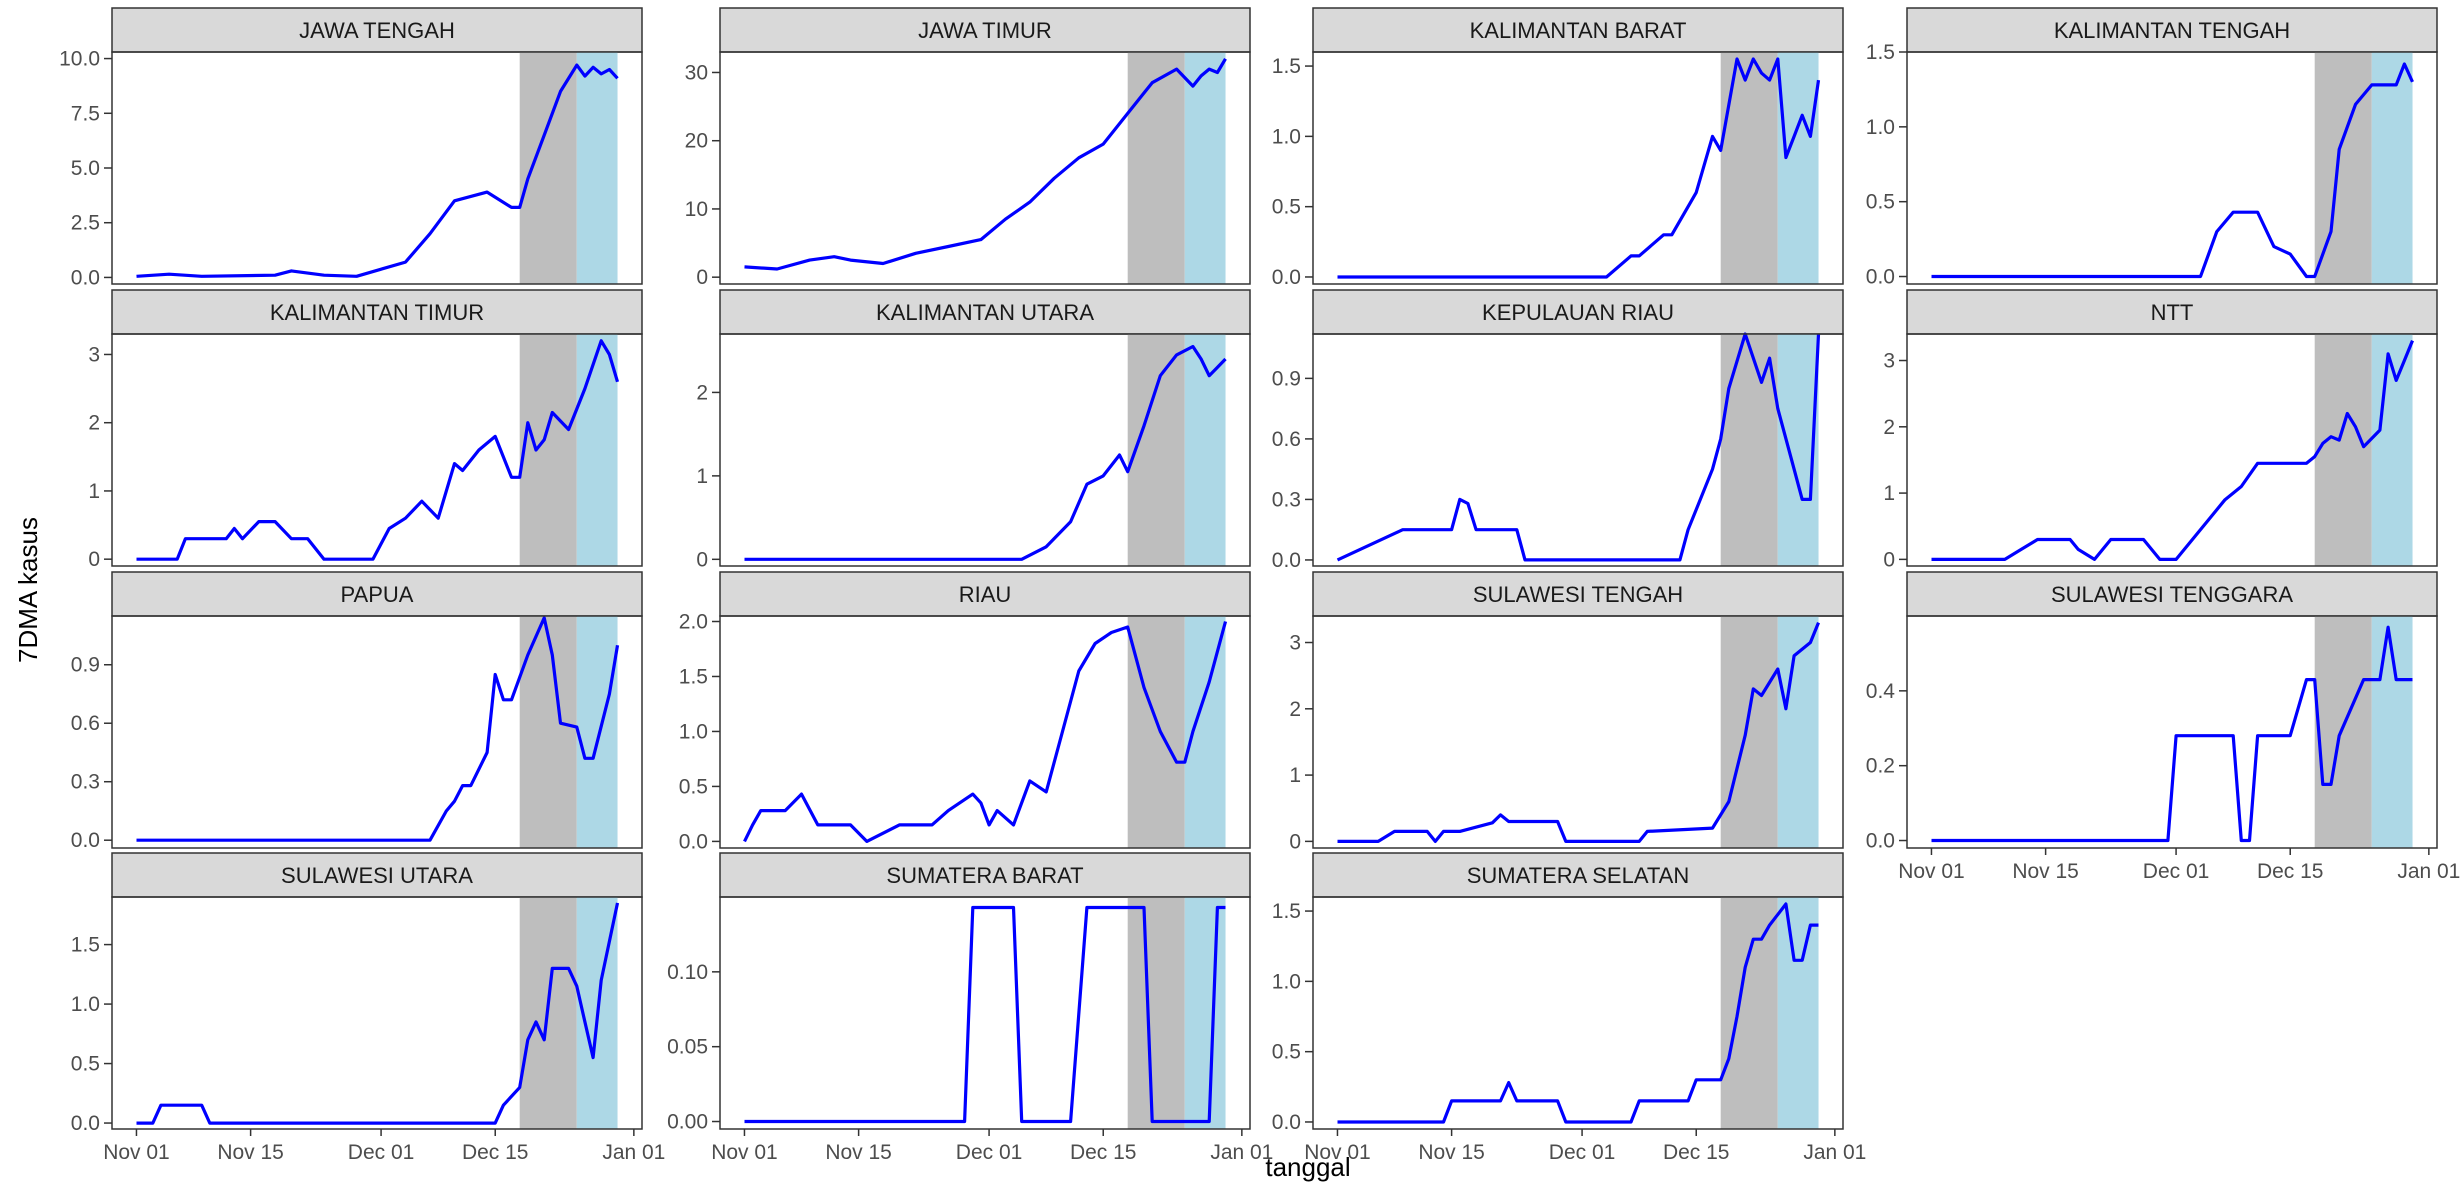  I want to click on facet-title-kepulauan-riau: KEPULAUAN RIAU, so click(1578, 312).